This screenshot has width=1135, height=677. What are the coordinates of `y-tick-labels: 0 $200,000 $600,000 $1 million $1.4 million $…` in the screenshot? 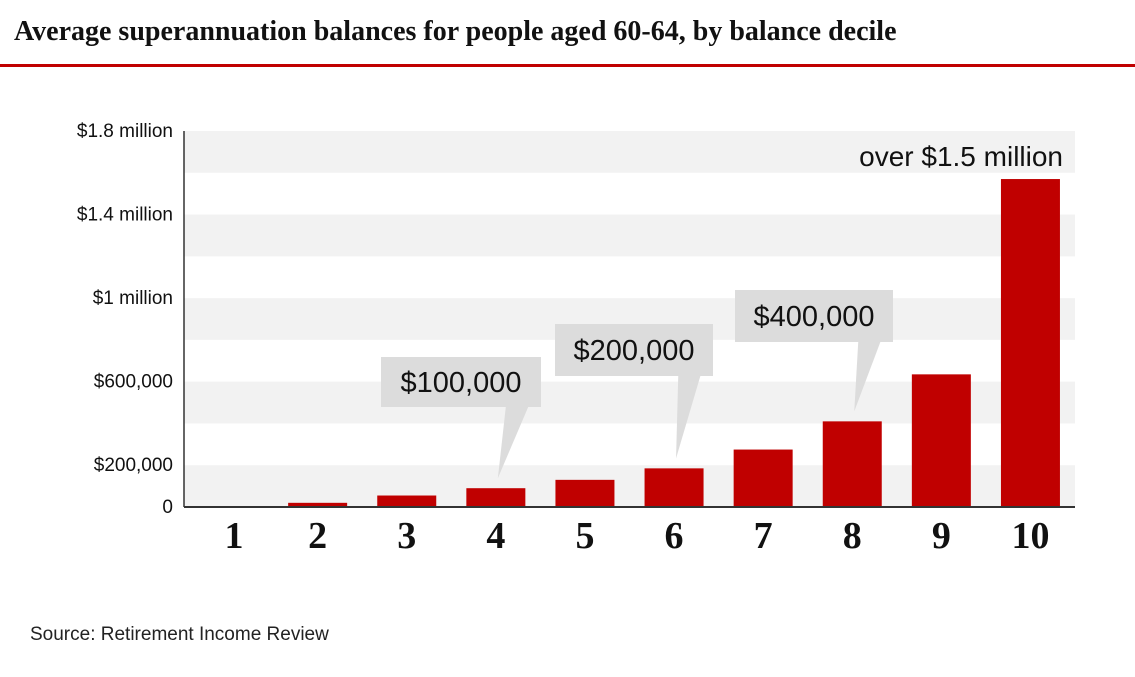 It's located at (125, 319).